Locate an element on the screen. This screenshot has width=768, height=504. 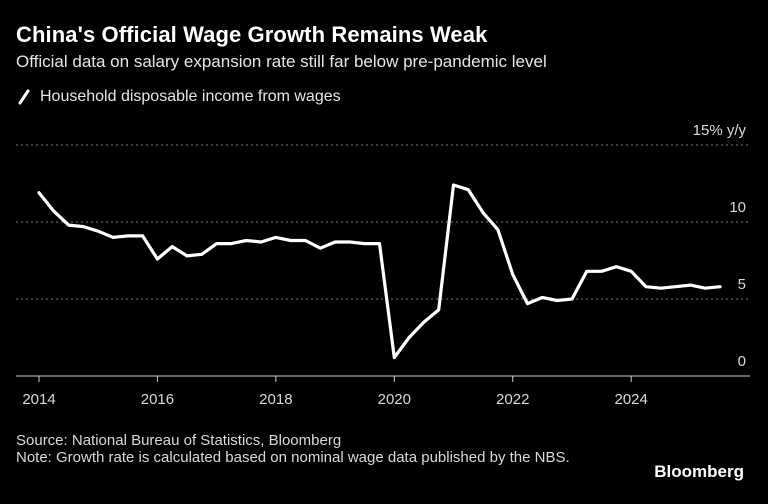
legend: Household disposable income from wages is located at coordinates (178, 97).